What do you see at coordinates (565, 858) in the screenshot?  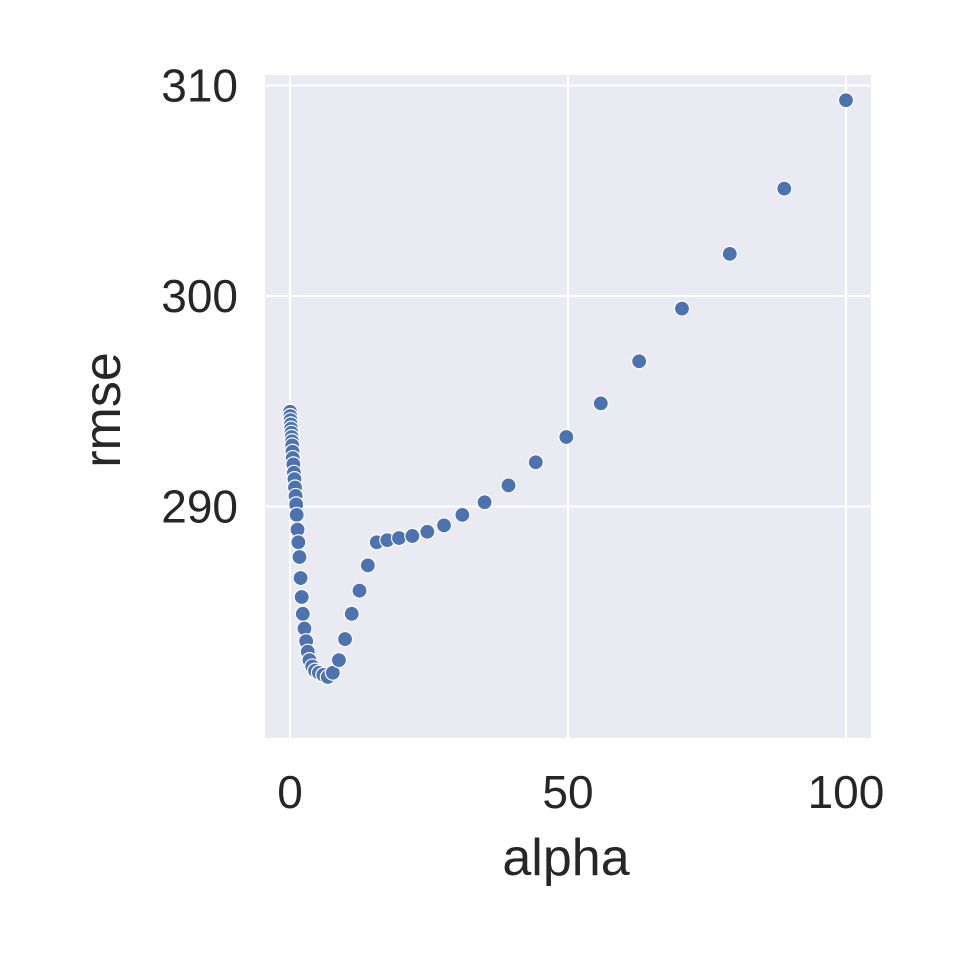 I see `x-axis-label: alpha` at bounding box center [565, 858].